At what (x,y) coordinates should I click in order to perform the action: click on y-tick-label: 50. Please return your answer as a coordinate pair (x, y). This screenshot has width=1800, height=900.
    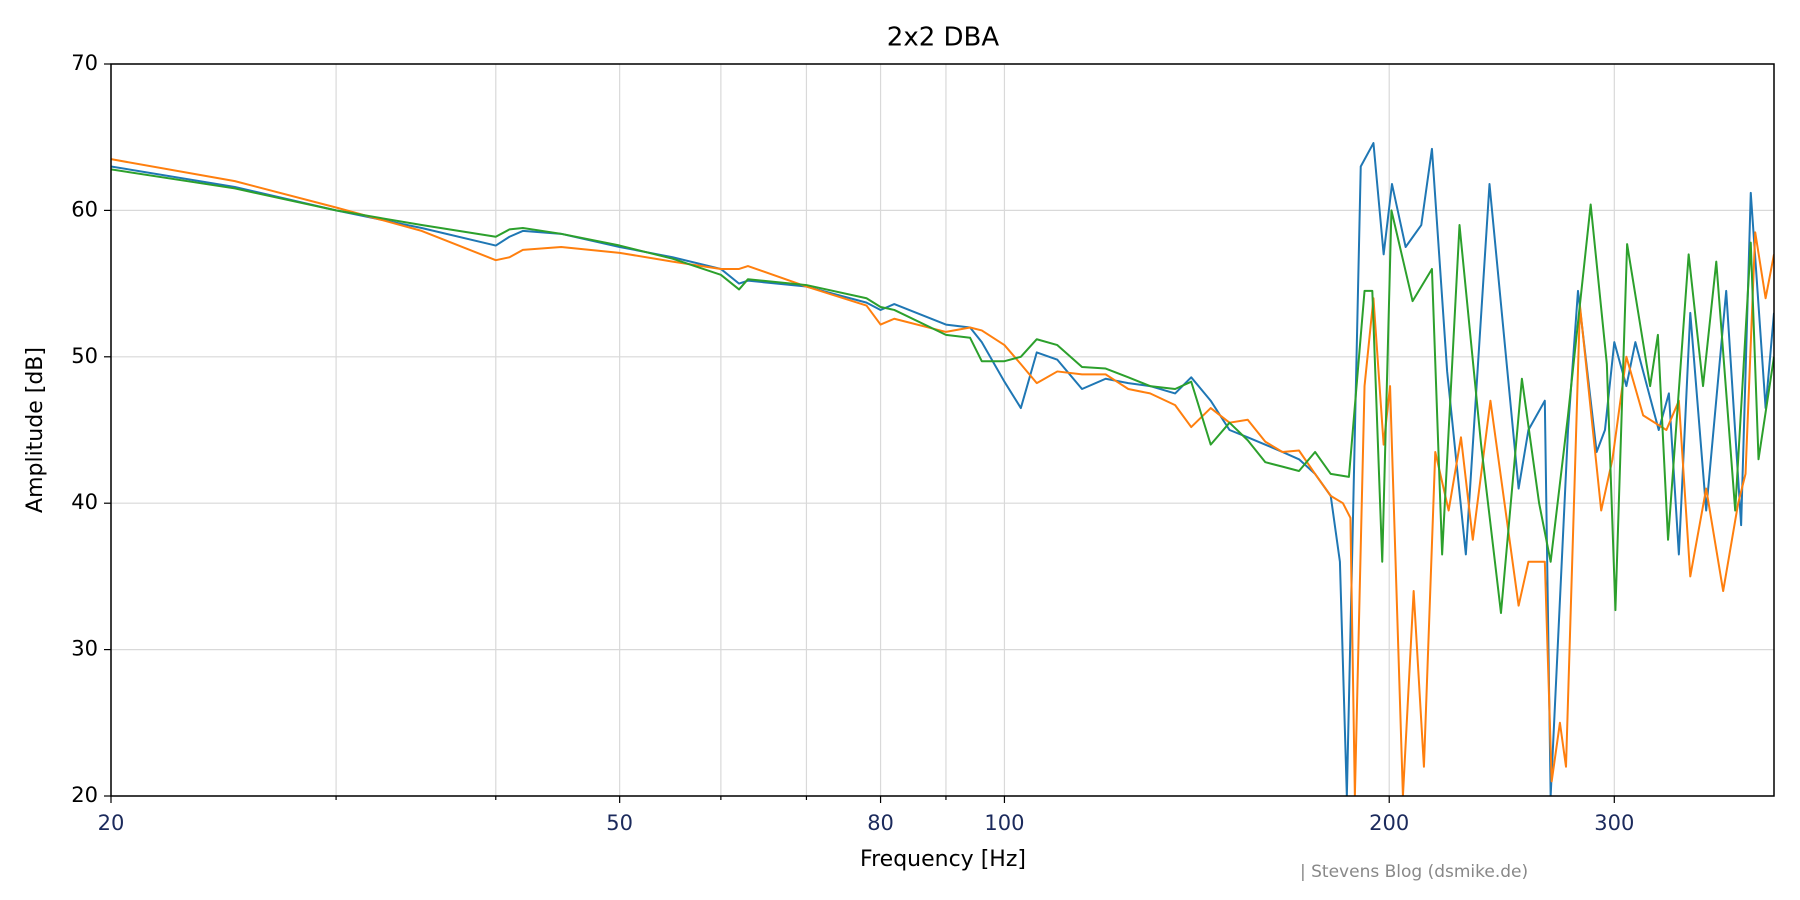
    Looking at the image, I should click on (84, 356).